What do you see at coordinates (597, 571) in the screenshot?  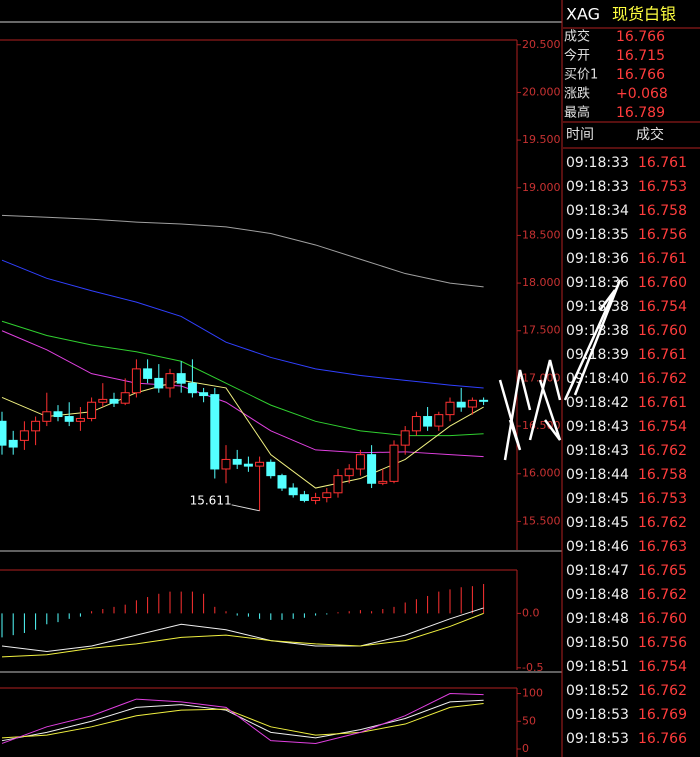 I see `tick-time: 09:18:47` at bounding box center [597, 571].